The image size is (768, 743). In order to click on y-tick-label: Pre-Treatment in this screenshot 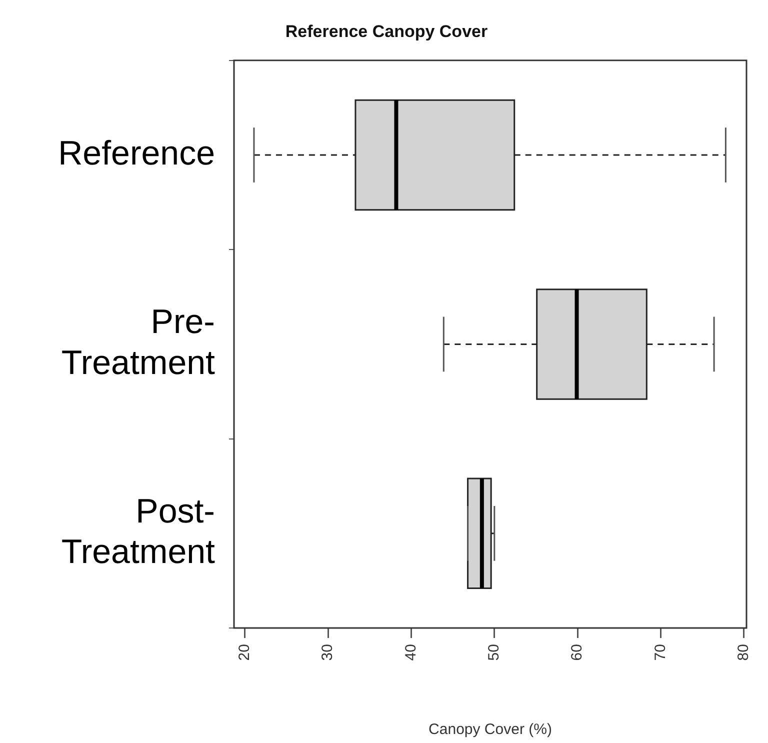, I will do `click(138, 342)`.